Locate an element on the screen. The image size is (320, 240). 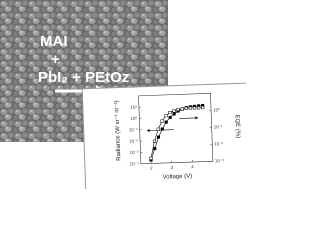
overlay-text: MAI is located at coordinates (54, 41).